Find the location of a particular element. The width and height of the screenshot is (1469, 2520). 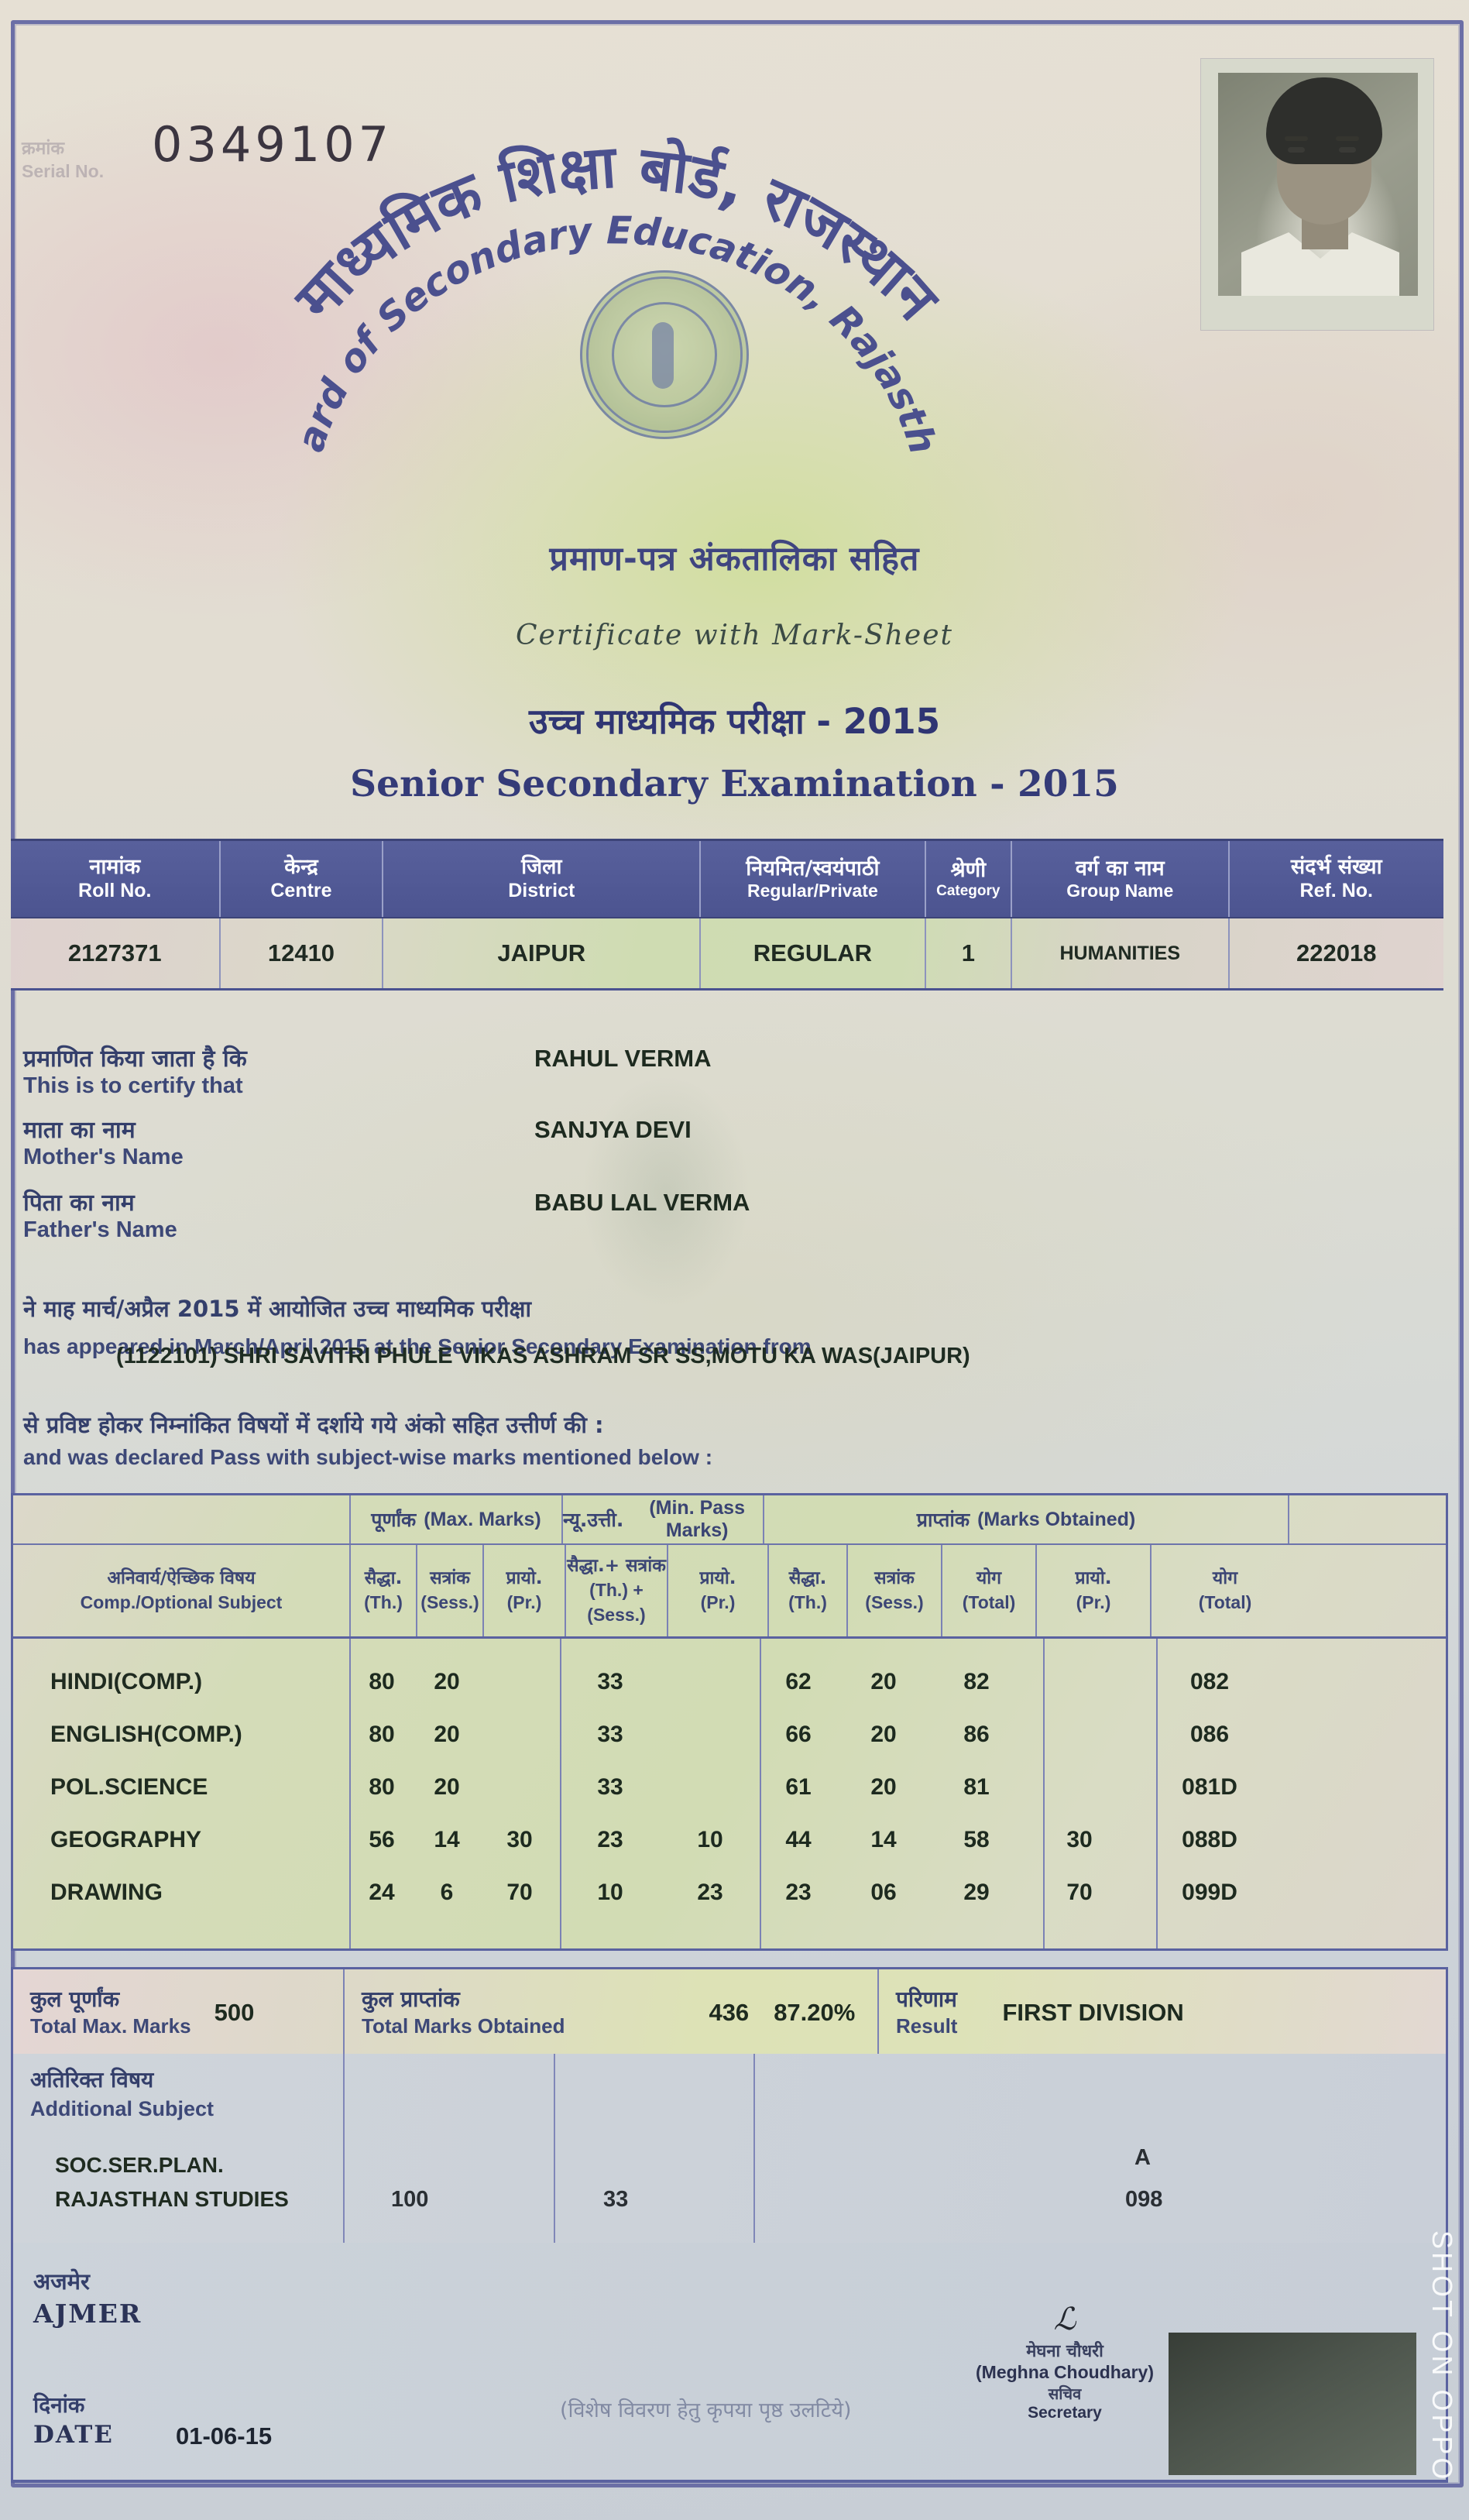

signatory-role-en: Secretary is located at coordinates (1065, 2413).